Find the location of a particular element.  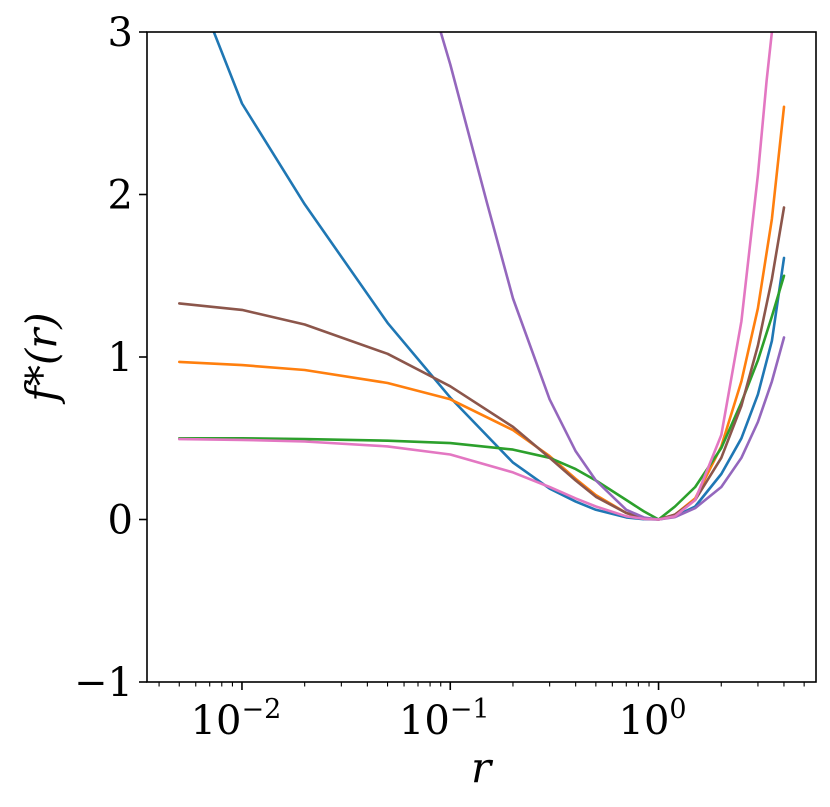

x-tick-label: 10⁻¹ is located at coordinates (444, 719).